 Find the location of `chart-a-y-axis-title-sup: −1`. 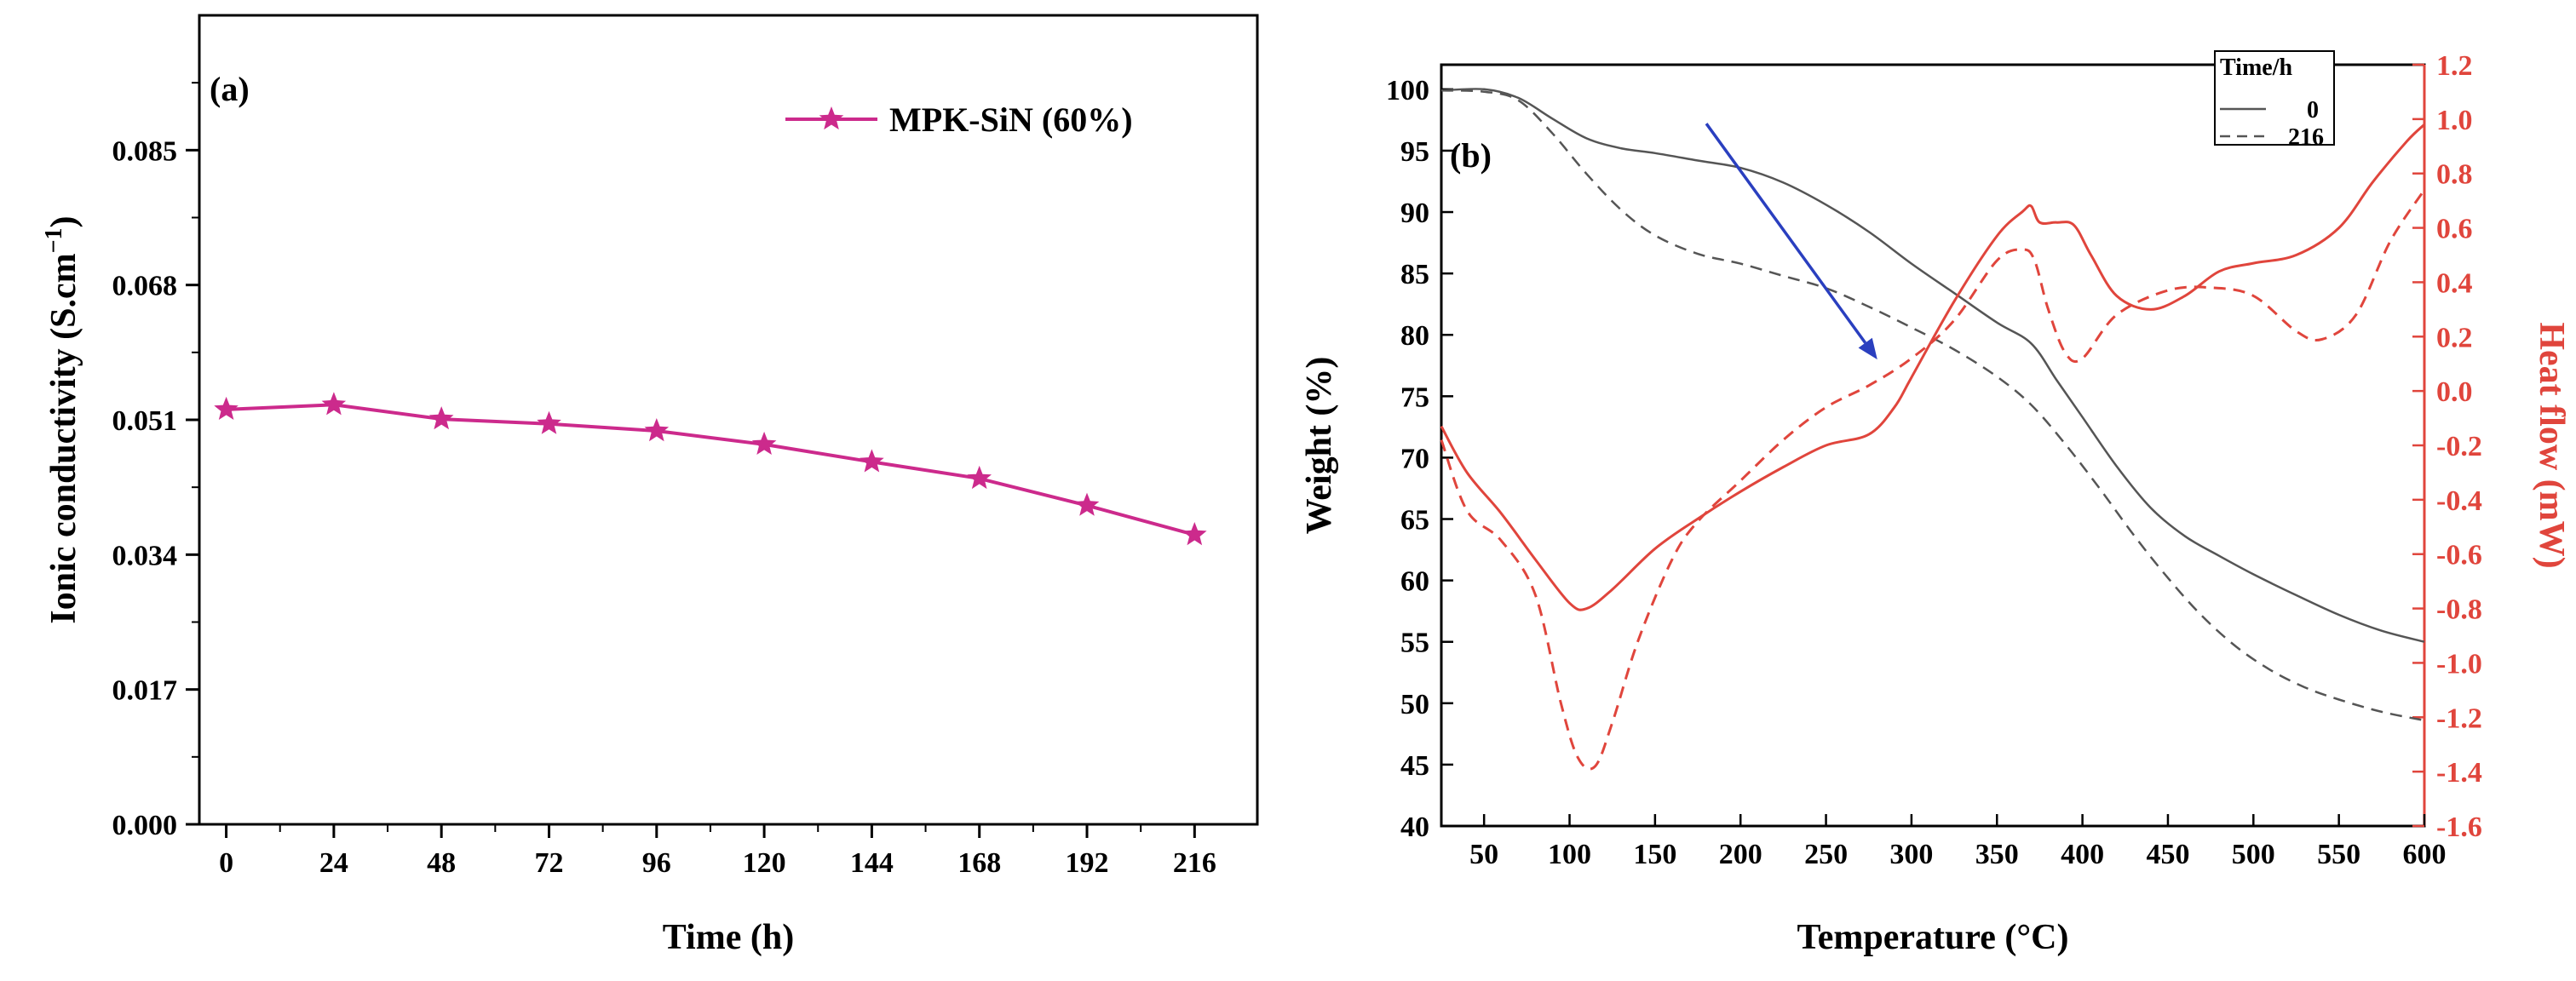

chart-a-y-axis-title-sup: −1 is located at coordinates (54, 240).